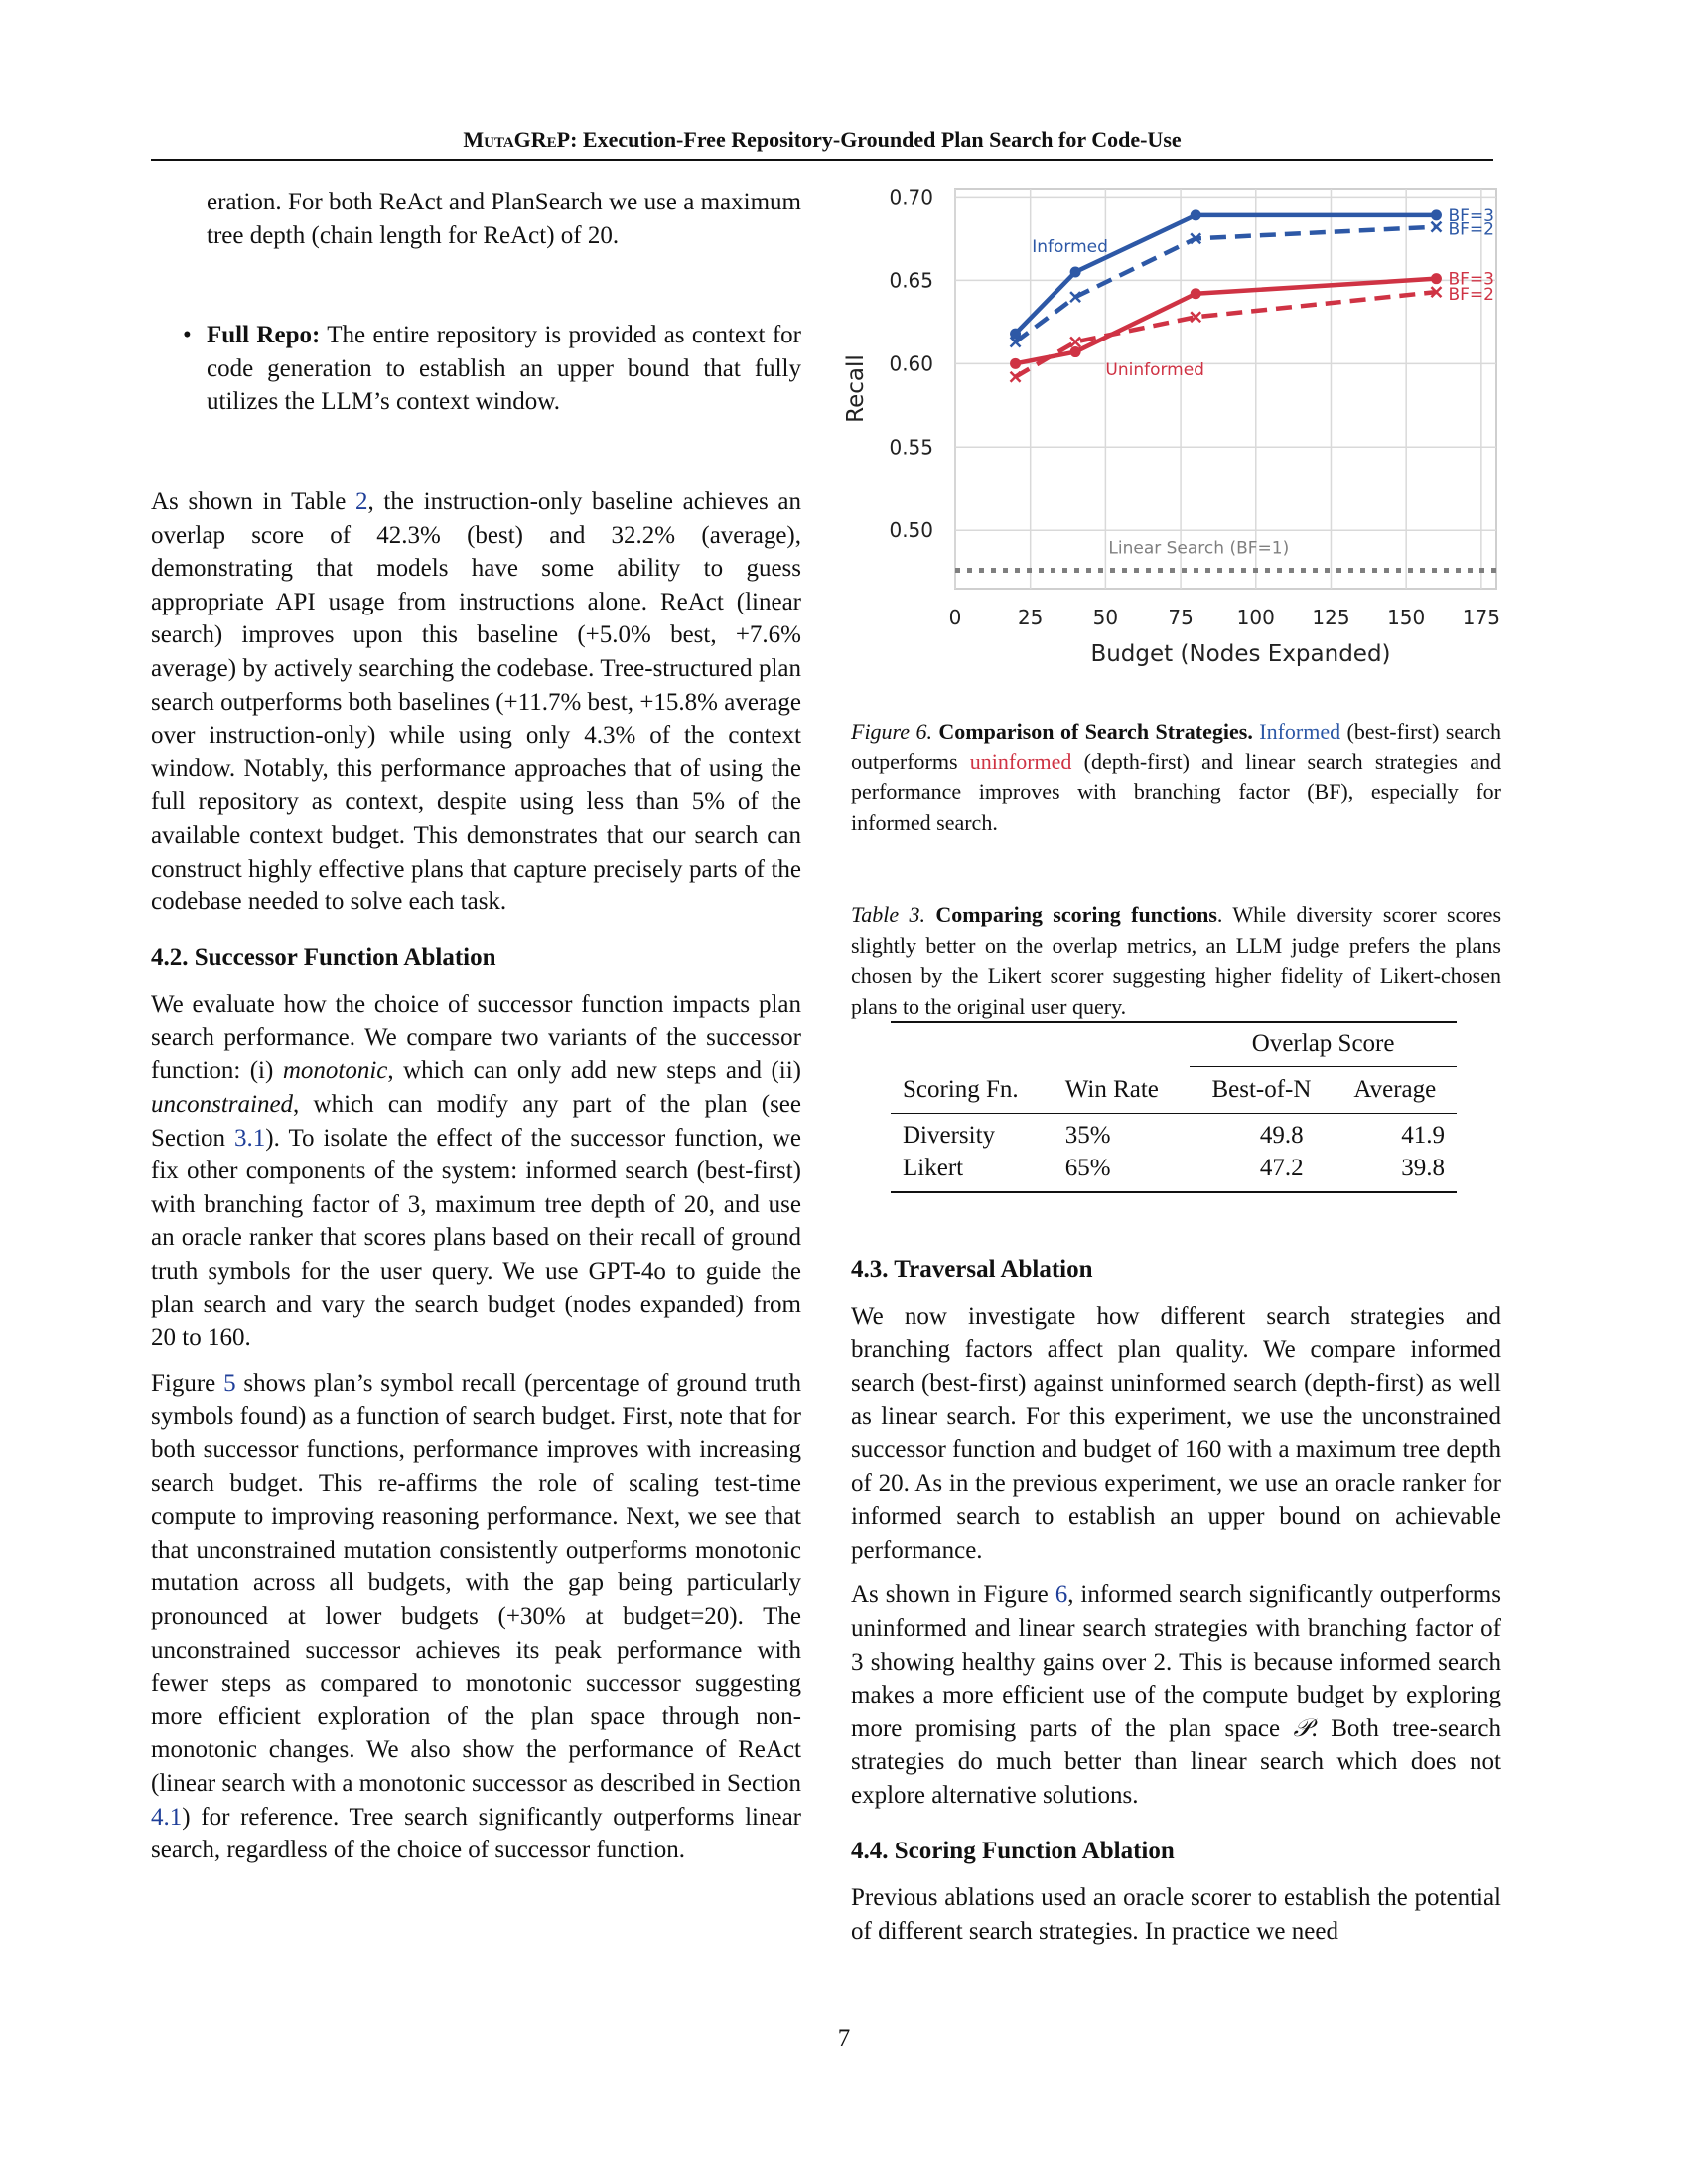  Describe the element at coordinates (972, 1269) in the screenshot. I see `section-4-3-title: 4.3. Traversal Ablation` at that location.